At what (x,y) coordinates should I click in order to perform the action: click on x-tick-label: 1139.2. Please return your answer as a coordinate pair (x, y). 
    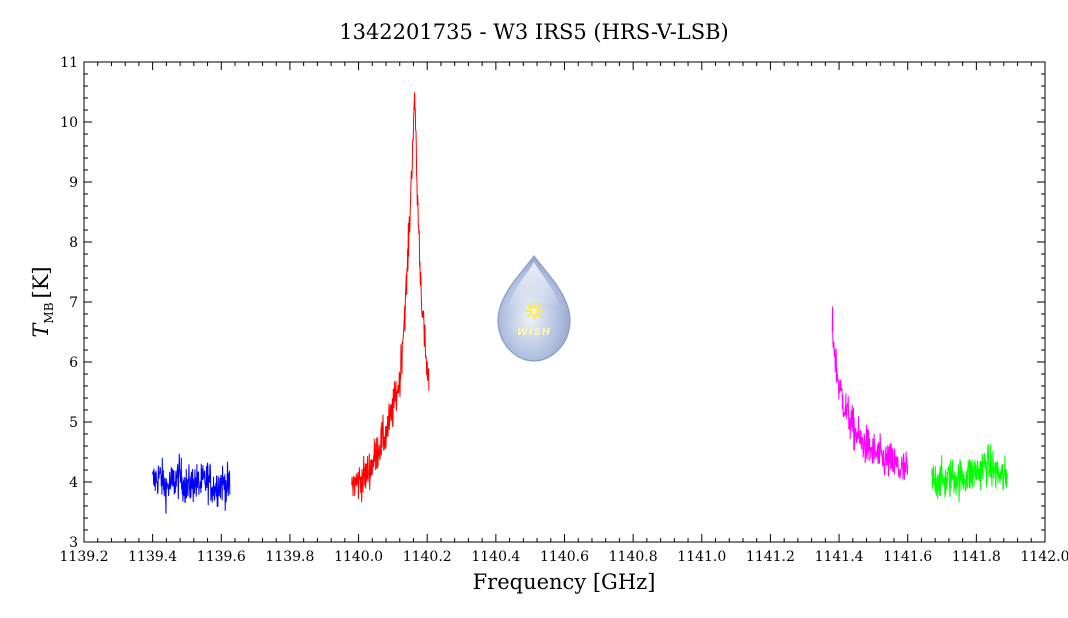
    Looking at the image, I should click on (84, 557).